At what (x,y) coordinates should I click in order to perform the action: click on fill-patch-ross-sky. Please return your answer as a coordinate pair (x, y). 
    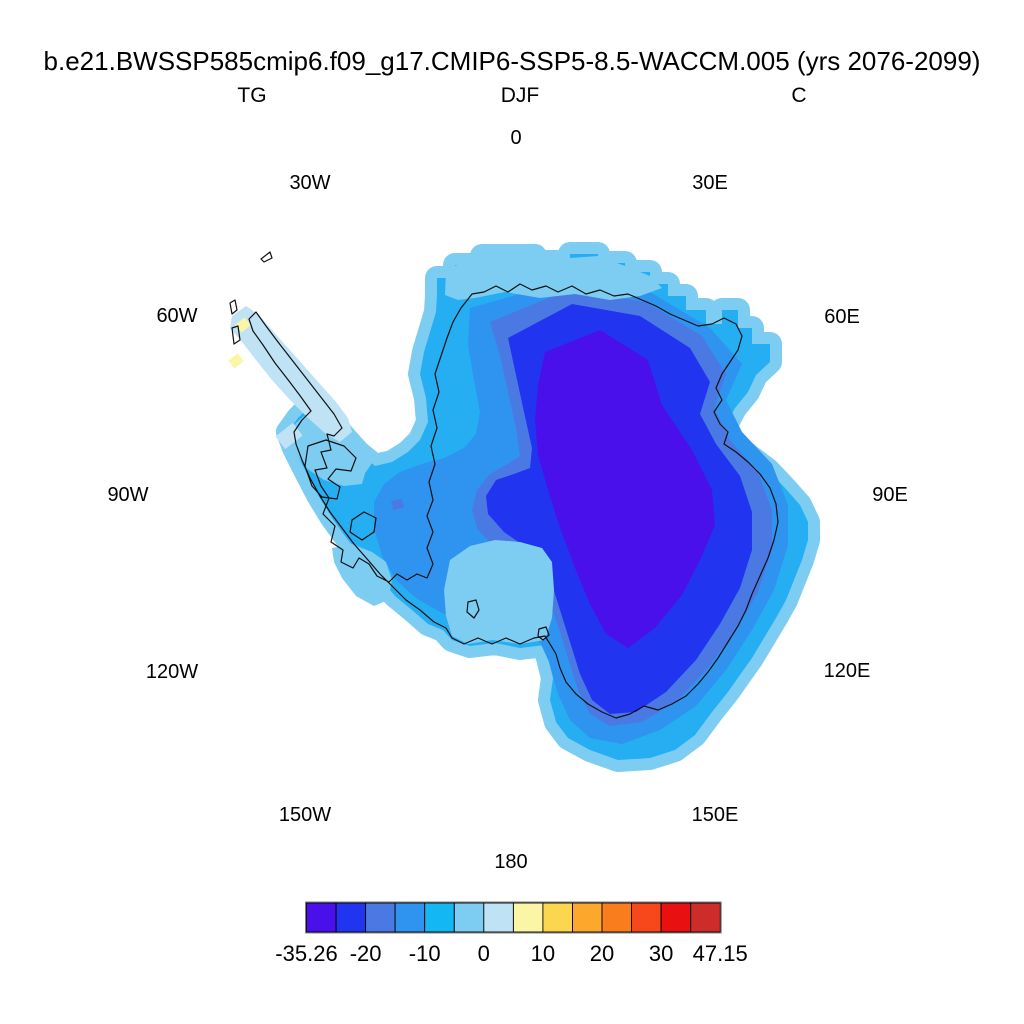
    Looking at the image, I should click on (499, 592).